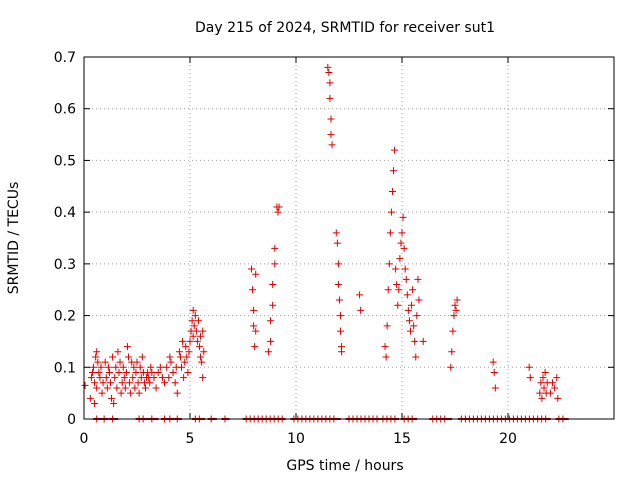  What do you see at coordinates (65, 58) in the screenshot?
I see `y-tick-label: 0.7` at bounding box center [65, 58].